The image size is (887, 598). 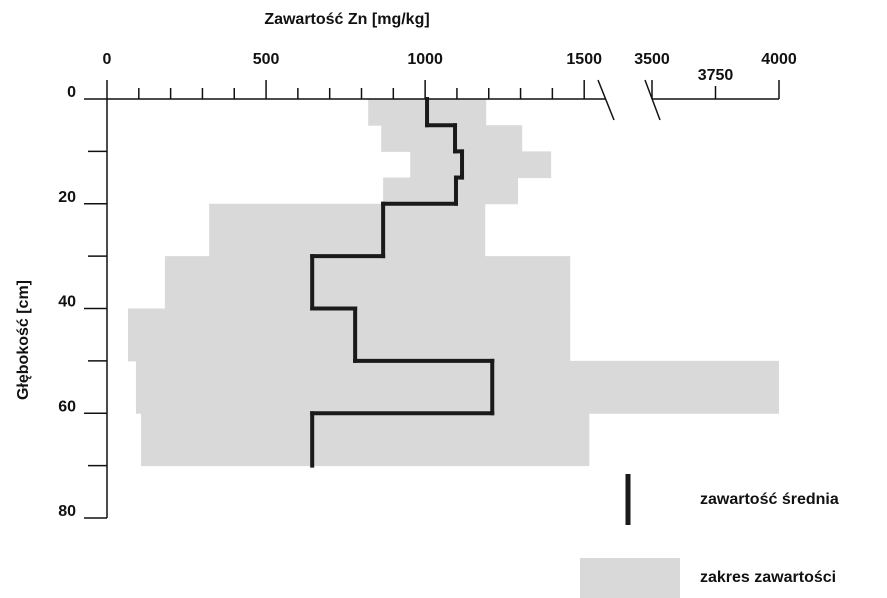 I want to click on x-tick-label: 500, so click(x=266, y=59).